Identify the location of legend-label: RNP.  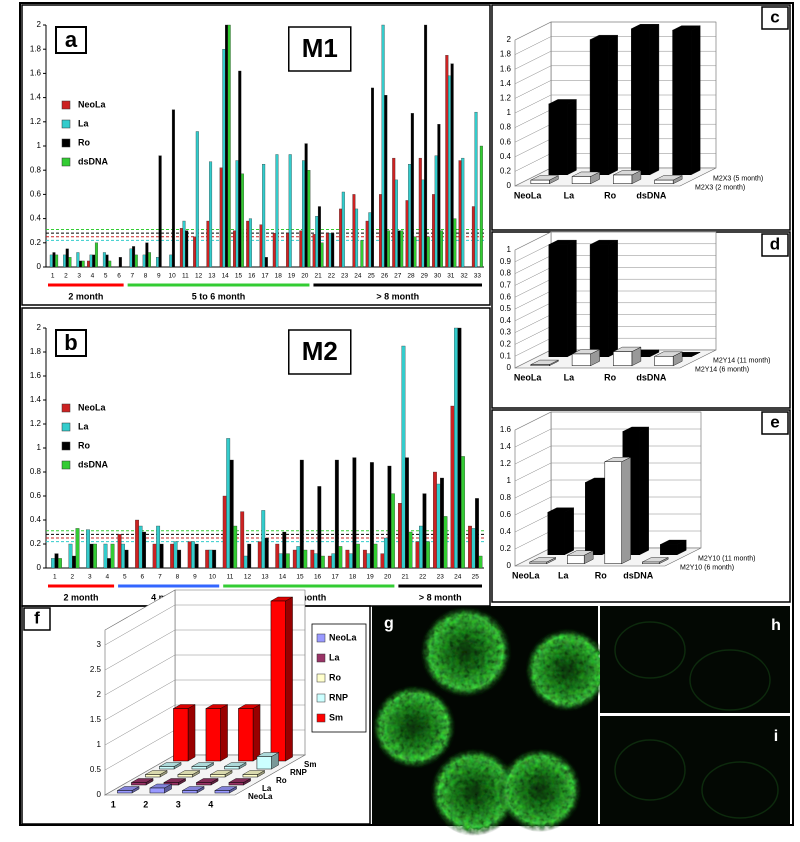
(338, 697).